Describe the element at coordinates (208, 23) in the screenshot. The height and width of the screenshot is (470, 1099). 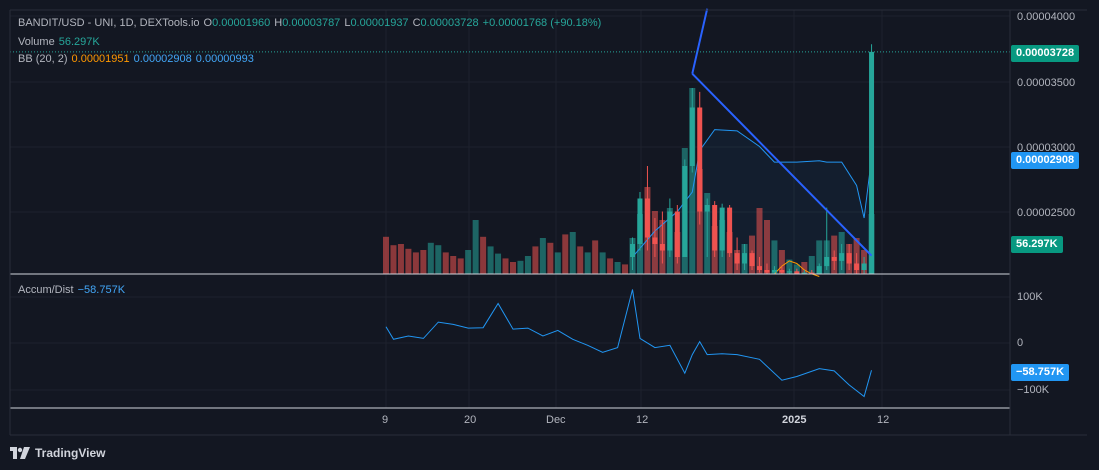
I see `open-label: O` at that location.